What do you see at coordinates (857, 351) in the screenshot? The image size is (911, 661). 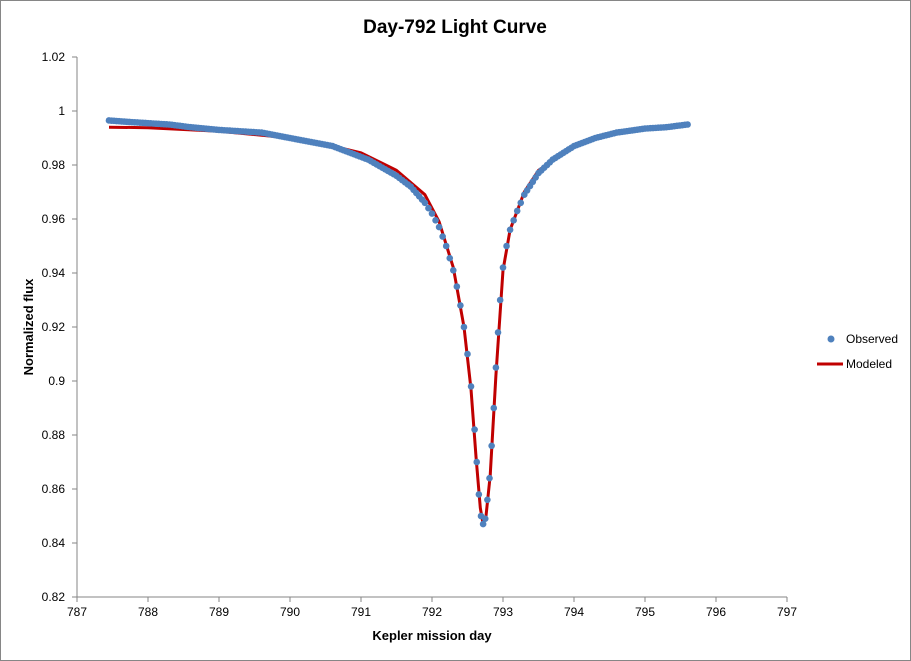 I see `legend: Observed Modeled` at bounding box center [857, 351].